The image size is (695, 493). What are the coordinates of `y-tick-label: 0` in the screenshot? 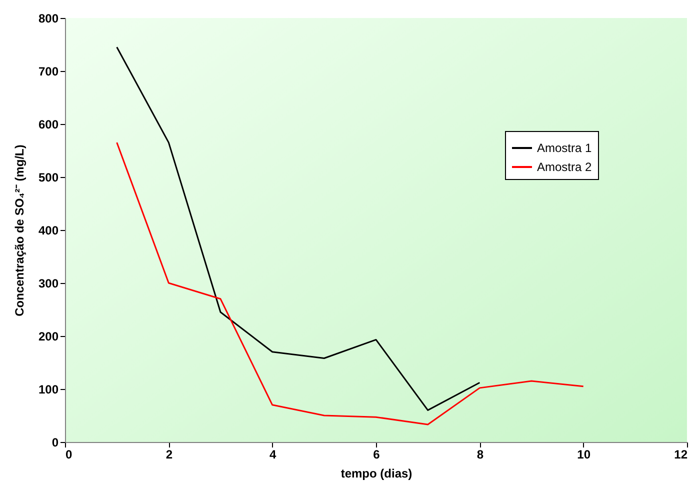 It's located at (55, 443).